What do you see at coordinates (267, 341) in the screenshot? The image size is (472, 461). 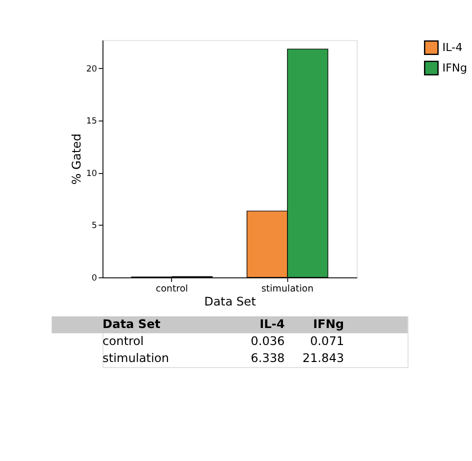 I see `text: 0.036` at bounding box center [267, 341].